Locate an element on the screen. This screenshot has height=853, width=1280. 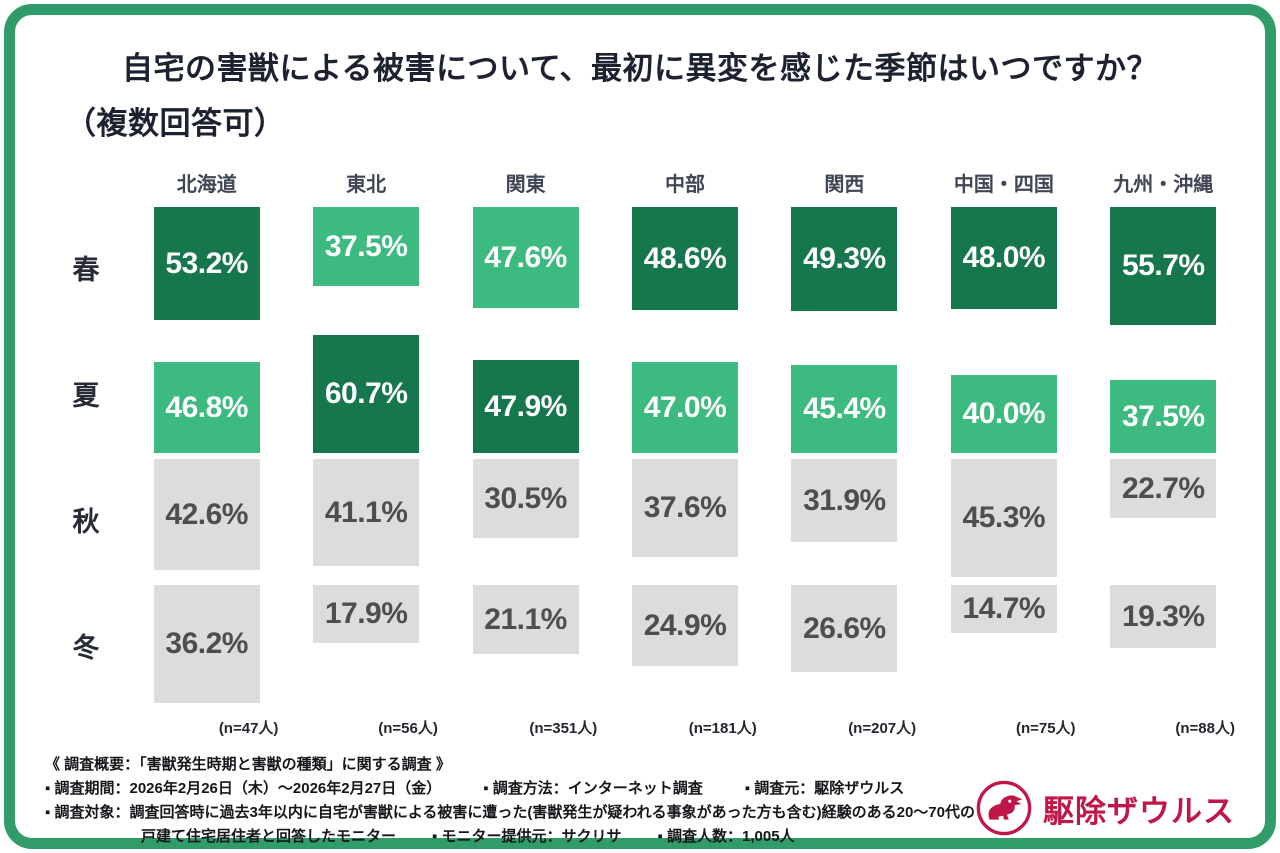
survey-meta-item: ▪ 調査方法：インターネット調査 is located at coordinates (593, 788).